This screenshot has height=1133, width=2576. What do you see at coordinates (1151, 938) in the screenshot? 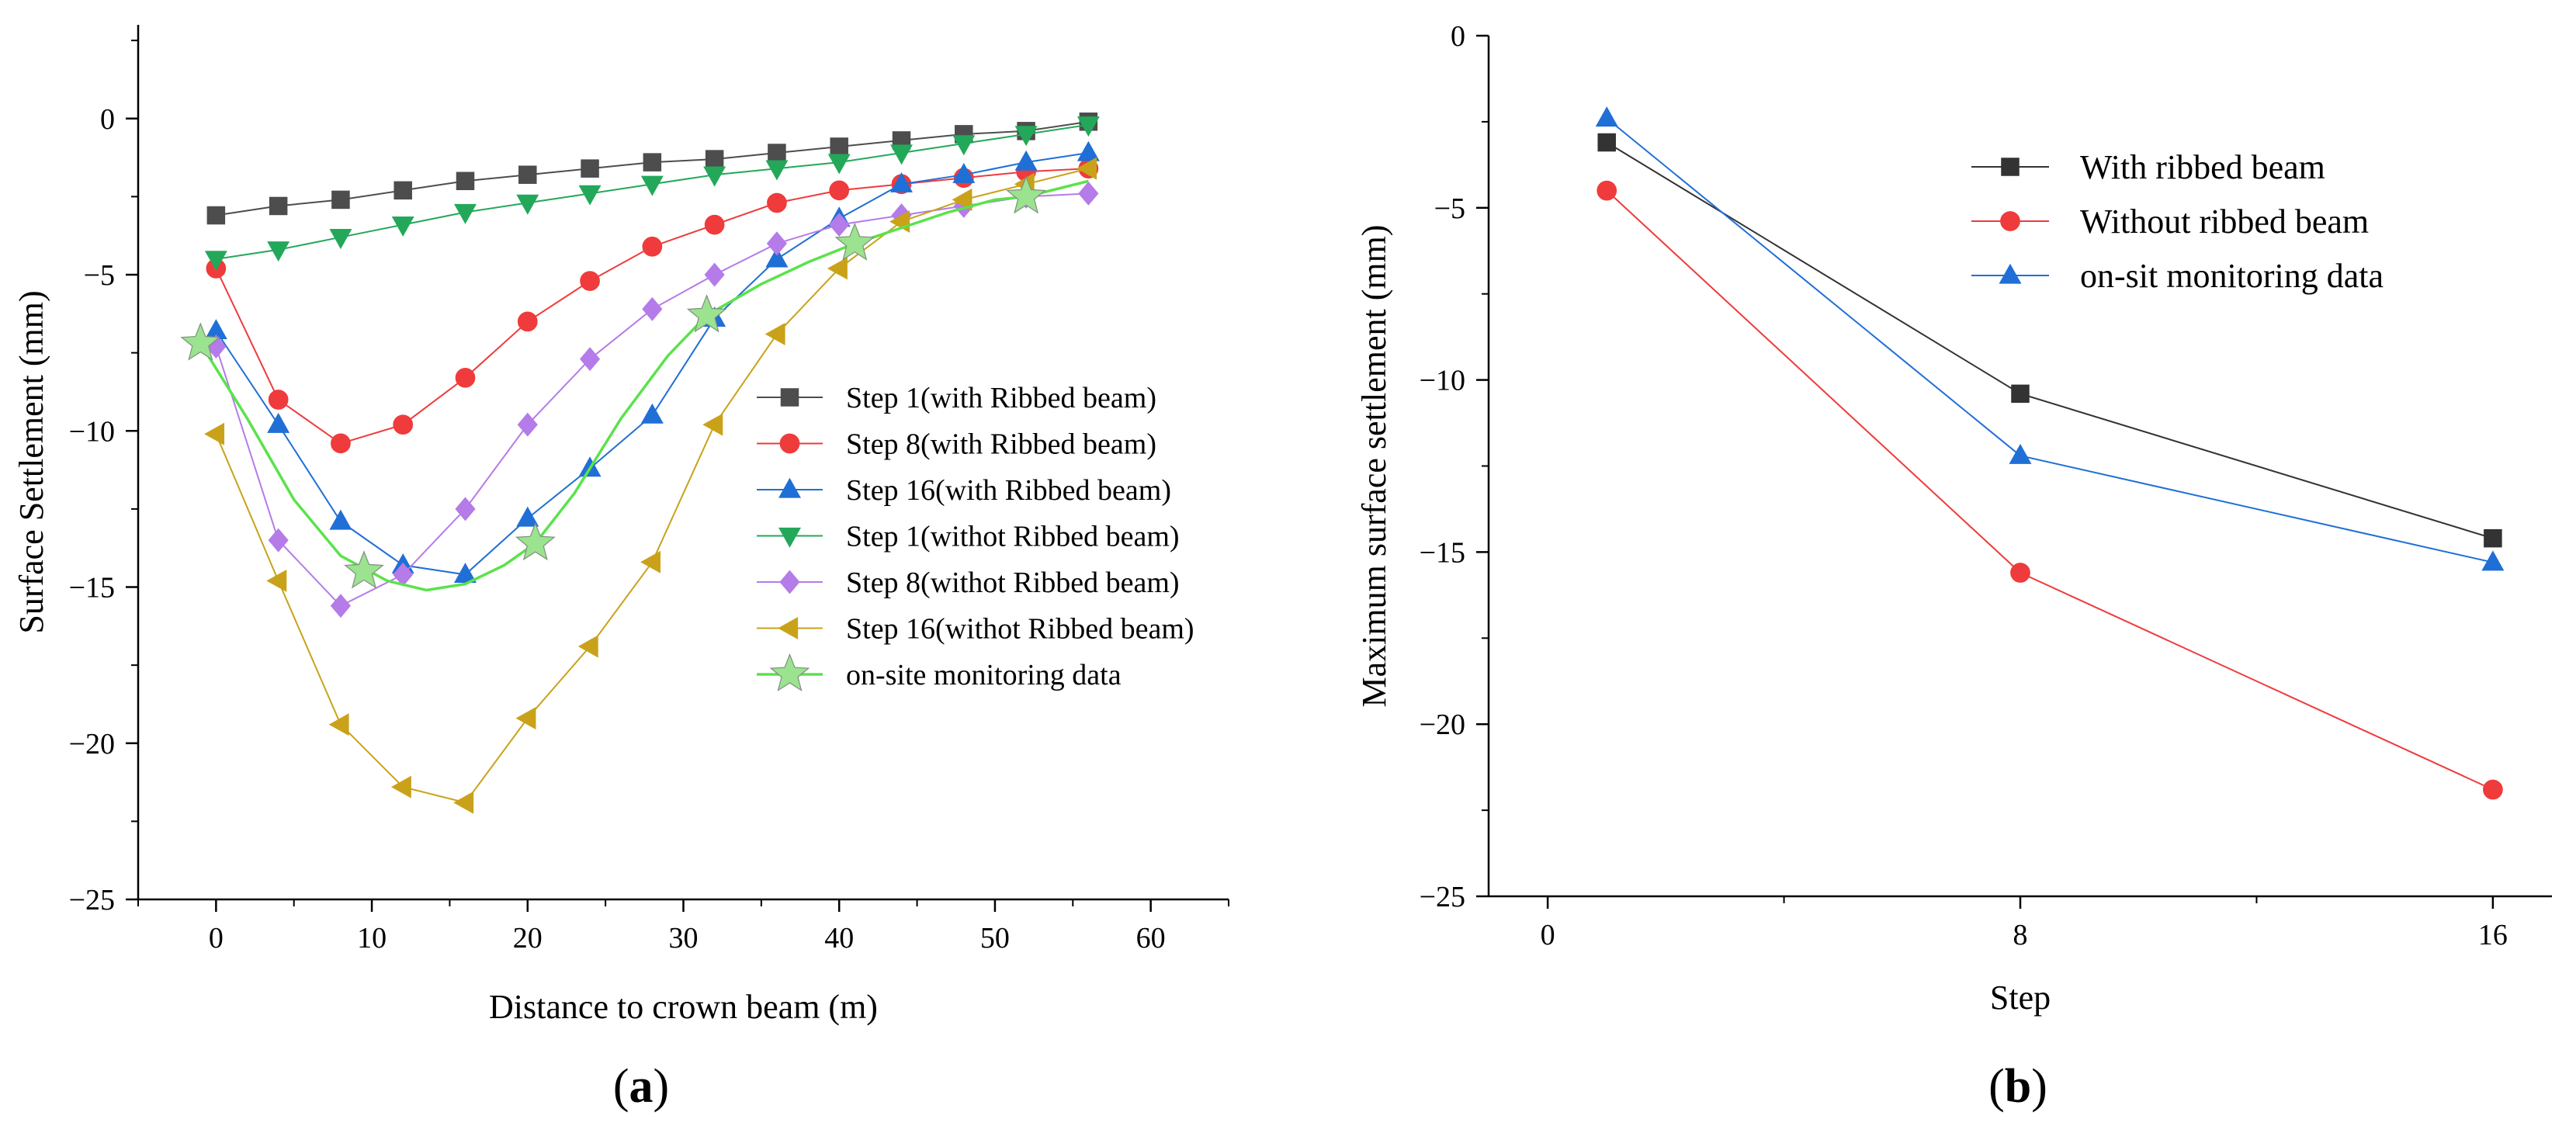
I see `x-tick-label: 60` at bounding box center [1151, 938].